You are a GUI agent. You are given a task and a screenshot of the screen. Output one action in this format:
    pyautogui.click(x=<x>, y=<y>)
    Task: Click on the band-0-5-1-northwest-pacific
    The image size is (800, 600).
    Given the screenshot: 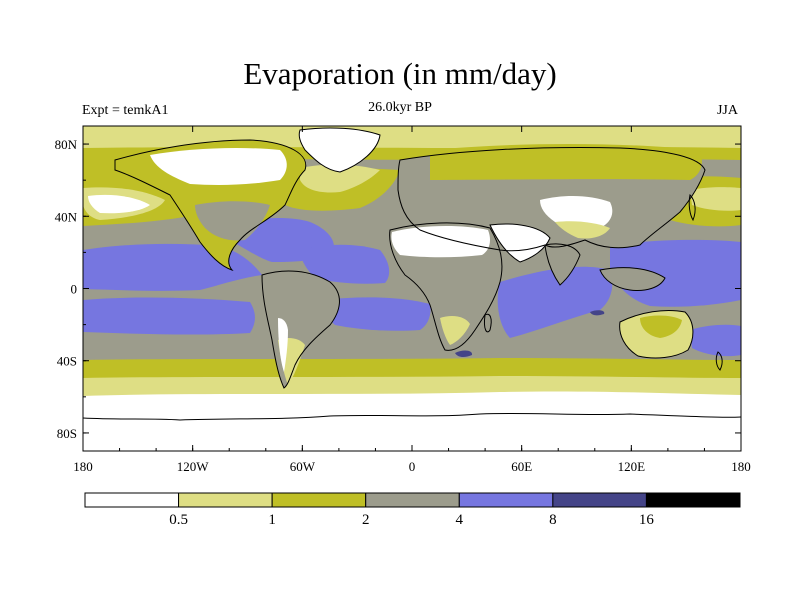 What is the action you would take?
    pyautogui.click(x=715, y=199)
    